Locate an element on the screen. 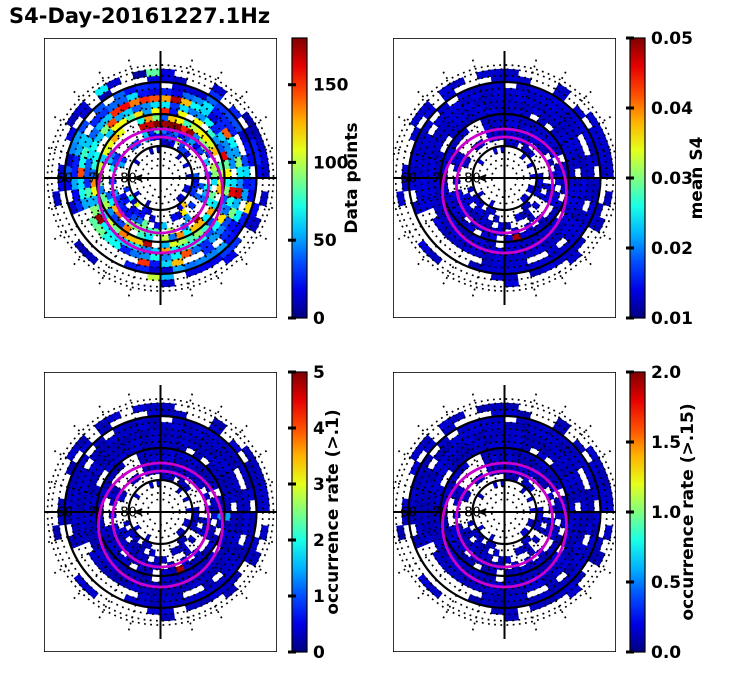  colorbar-occurrence-rate-gt-p1: 0 1 2 3 4 5 occurrence rate (>.1) is located at coordinates (315, 513).